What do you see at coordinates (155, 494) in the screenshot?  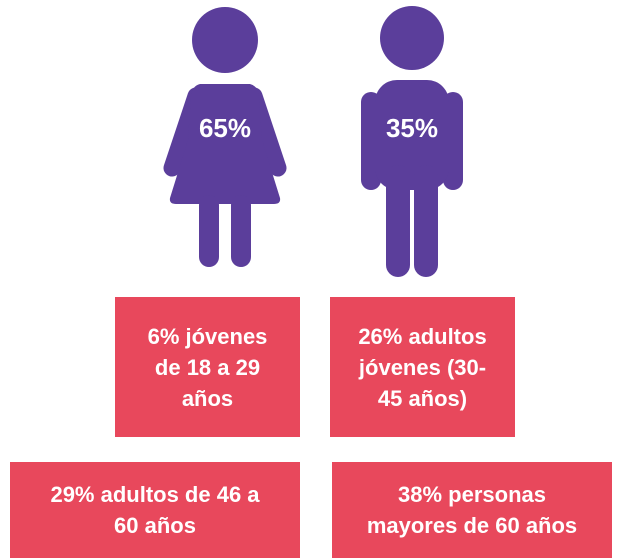 I see `box-text: 29% adultos de 46 a` at bounding box center [155, 494].